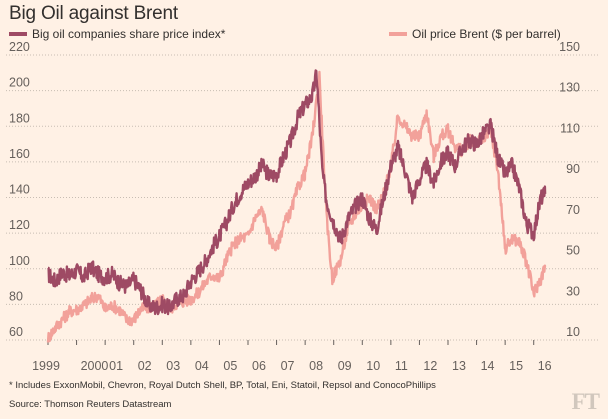 The image size is (608, 419). Describe the element at coordinates (230, 366) in the screenshot. I see `x-tick-label: 05` at that location.